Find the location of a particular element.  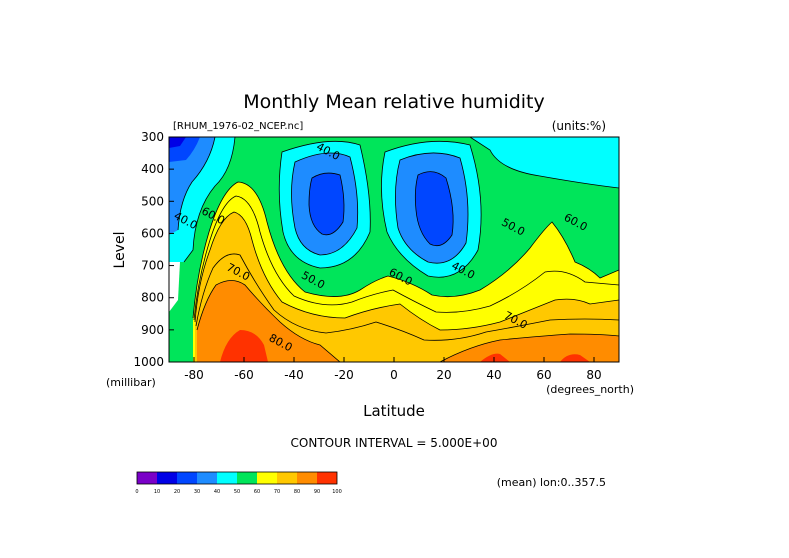

colorbar-tick-label: 100 is located at coordinates (337, 492).